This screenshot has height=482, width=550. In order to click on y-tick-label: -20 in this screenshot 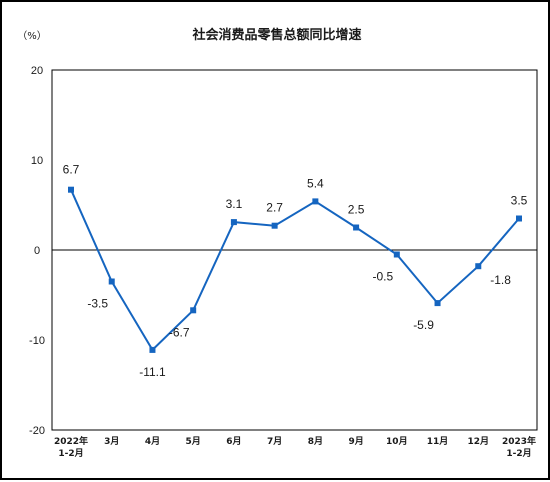, I will do `click(37, 431)`.